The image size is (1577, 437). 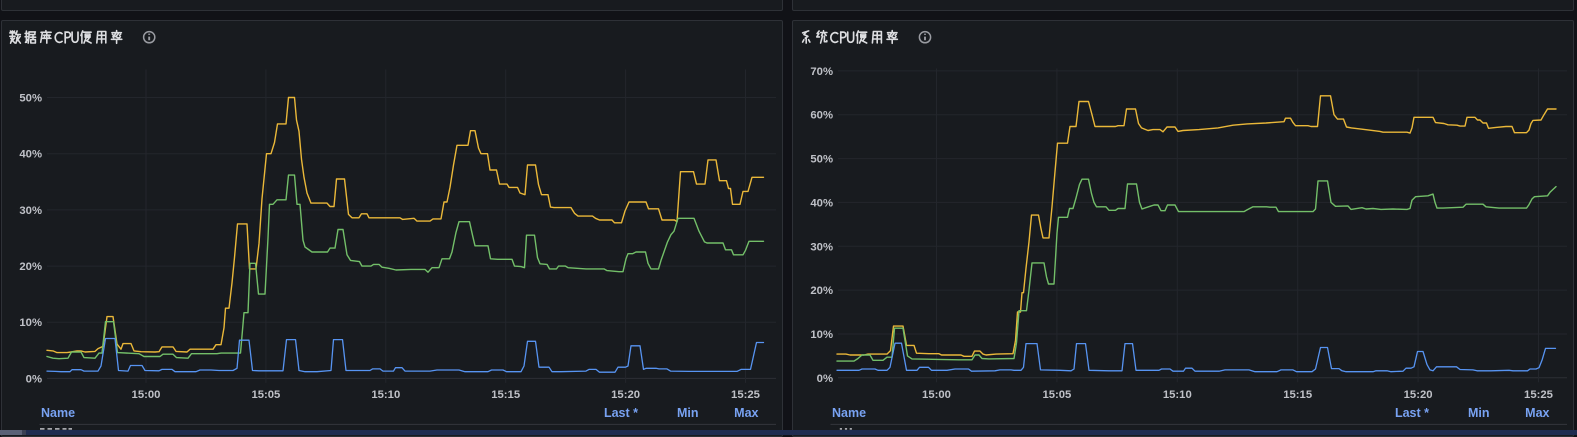 I want to click on svg-text: 70%, so click(x=821, y=72).